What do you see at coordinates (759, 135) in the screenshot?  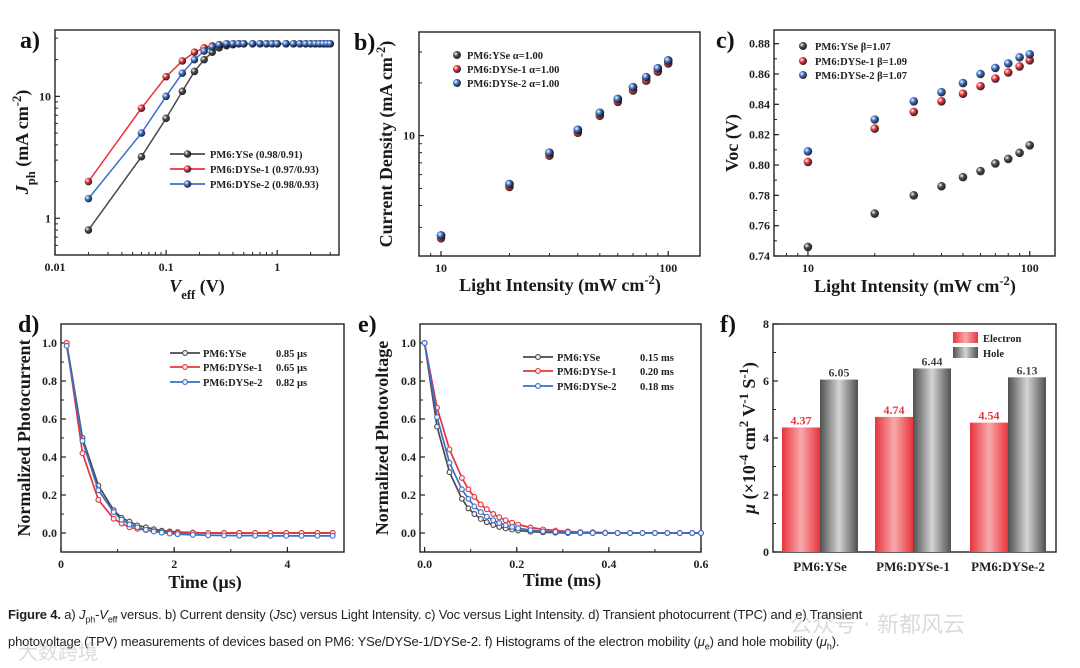 I see `y-tick-label: 0.82` at bounding box center [759, 135].